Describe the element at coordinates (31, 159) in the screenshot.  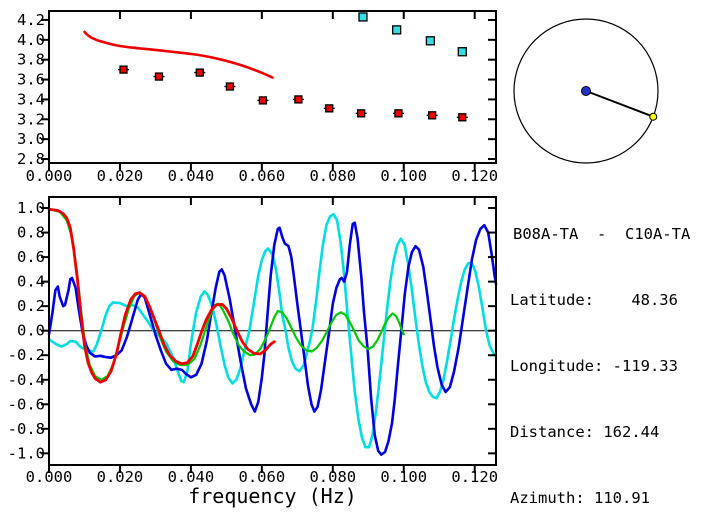
I see `y-tick-label: 2.8` at that location.